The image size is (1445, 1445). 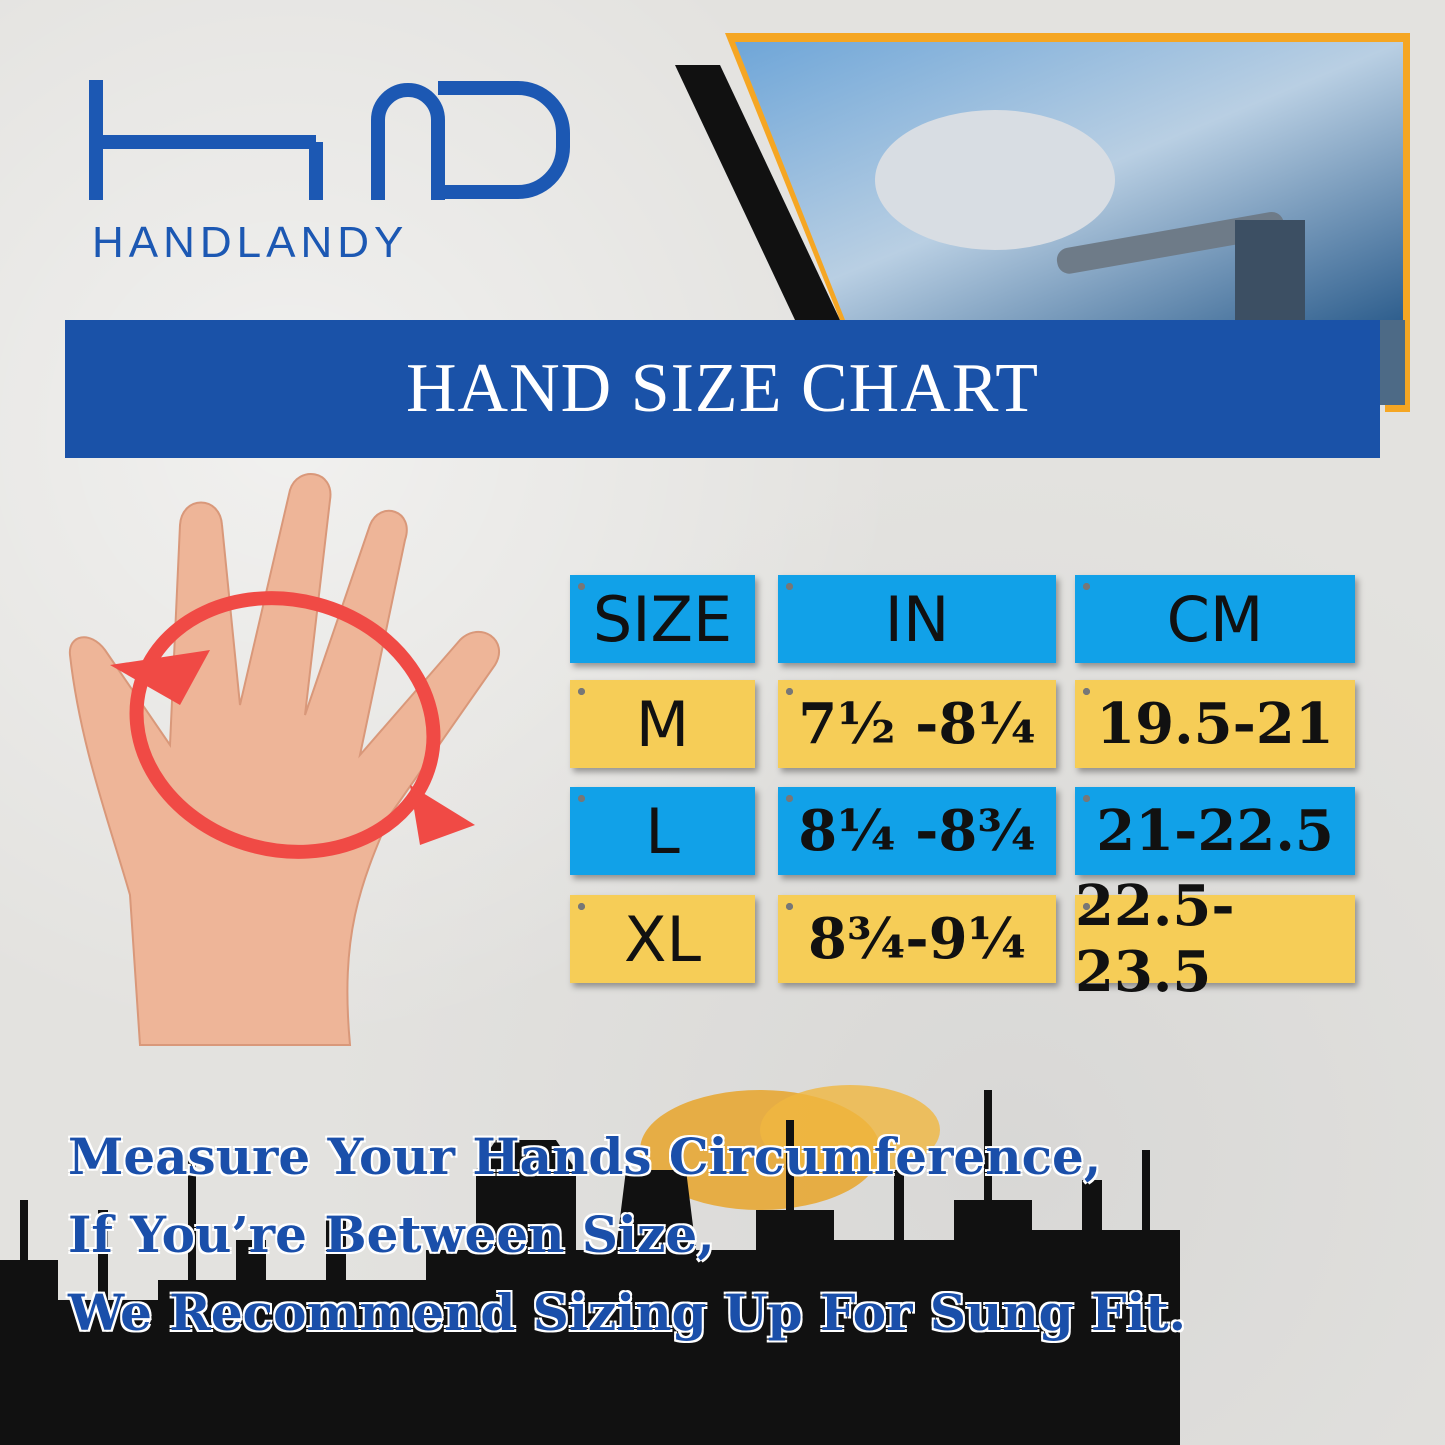 What do you see at coordinates (917, 619) in the screenshot?
I see `header-in: IN` at bounding box center [917, 619].